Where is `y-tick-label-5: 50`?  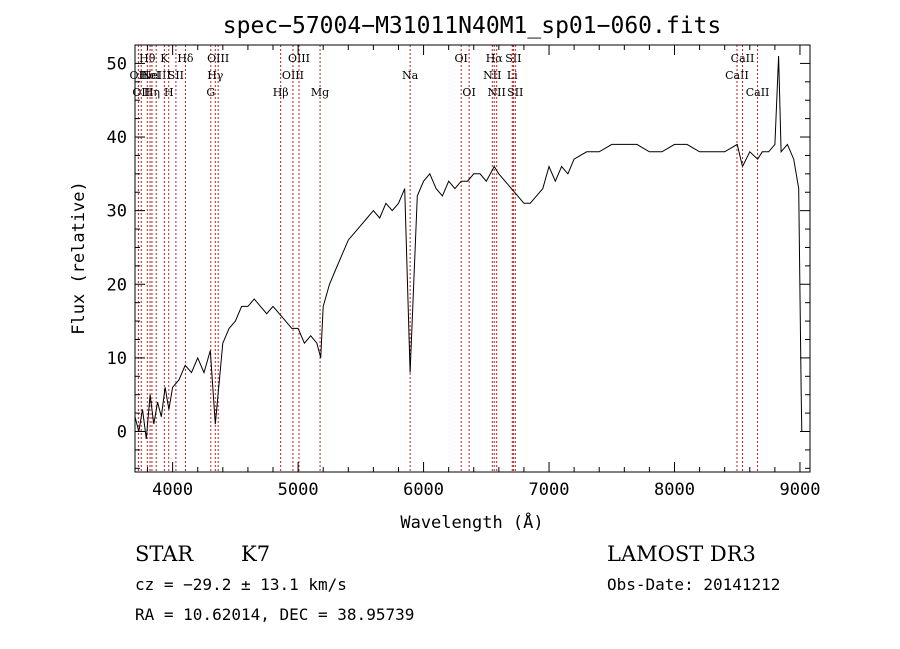 y-tick-label-5: 50 is located at coordinates (117, 64).